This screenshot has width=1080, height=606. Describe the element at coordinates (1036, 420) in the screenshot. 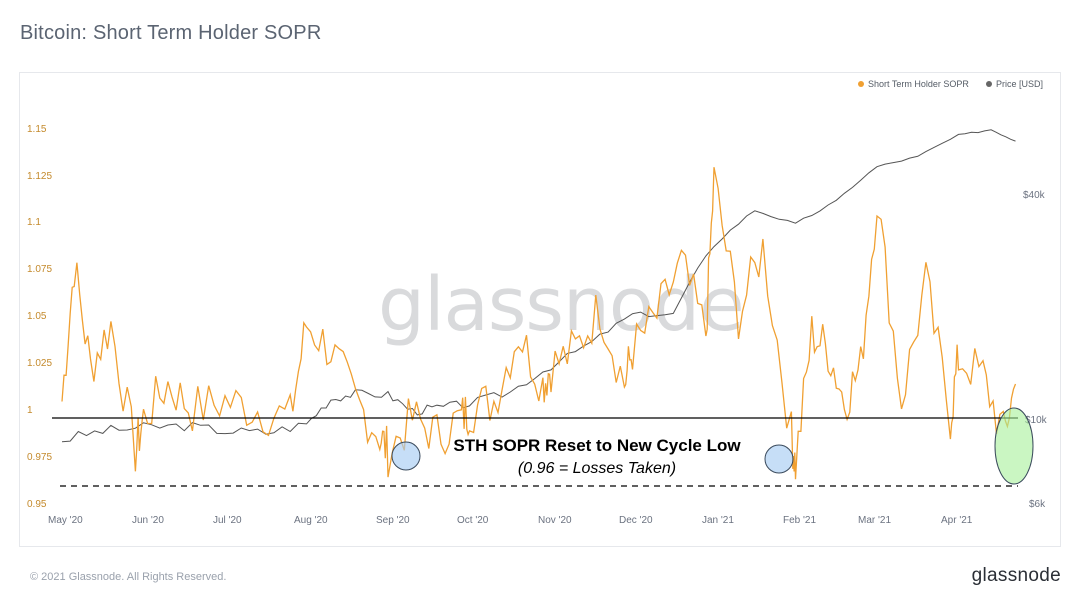

I see `y-right-tick-label: $10k` at that location.